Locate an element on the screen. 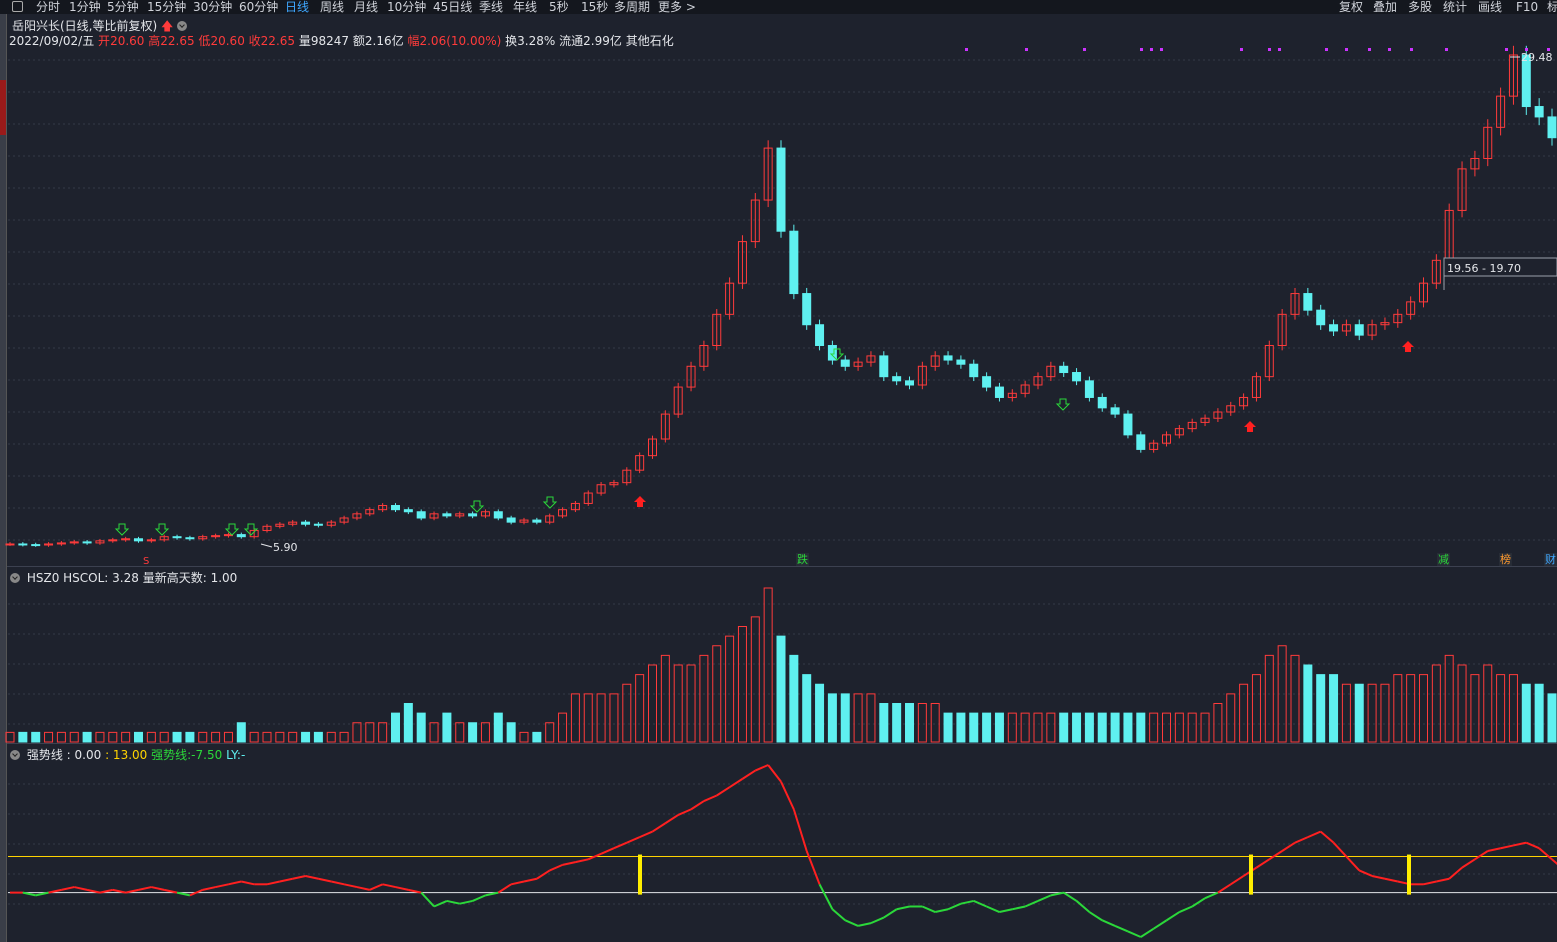 Image resolution: width=1557 pixels, height=942 pixels. toolbar-right-button-0: 复权 is located at coordinates (1351, 7).